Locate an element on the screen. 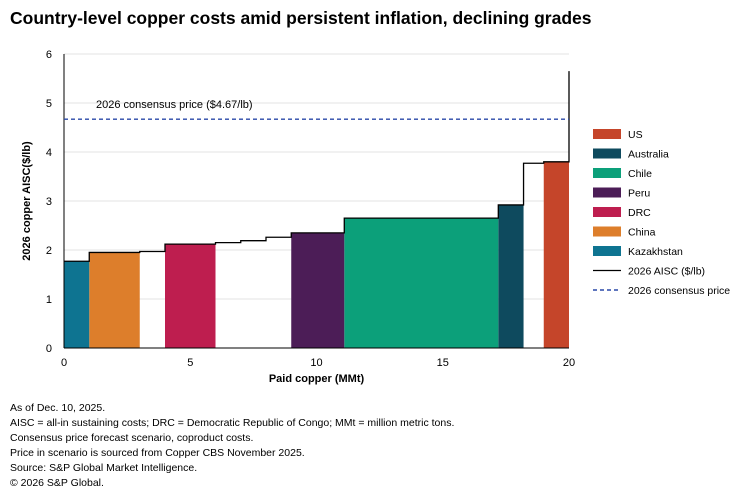 Image resolution: width=750 pixels, height=500 pixels. bar-peru is located at coordinates (318, 290).